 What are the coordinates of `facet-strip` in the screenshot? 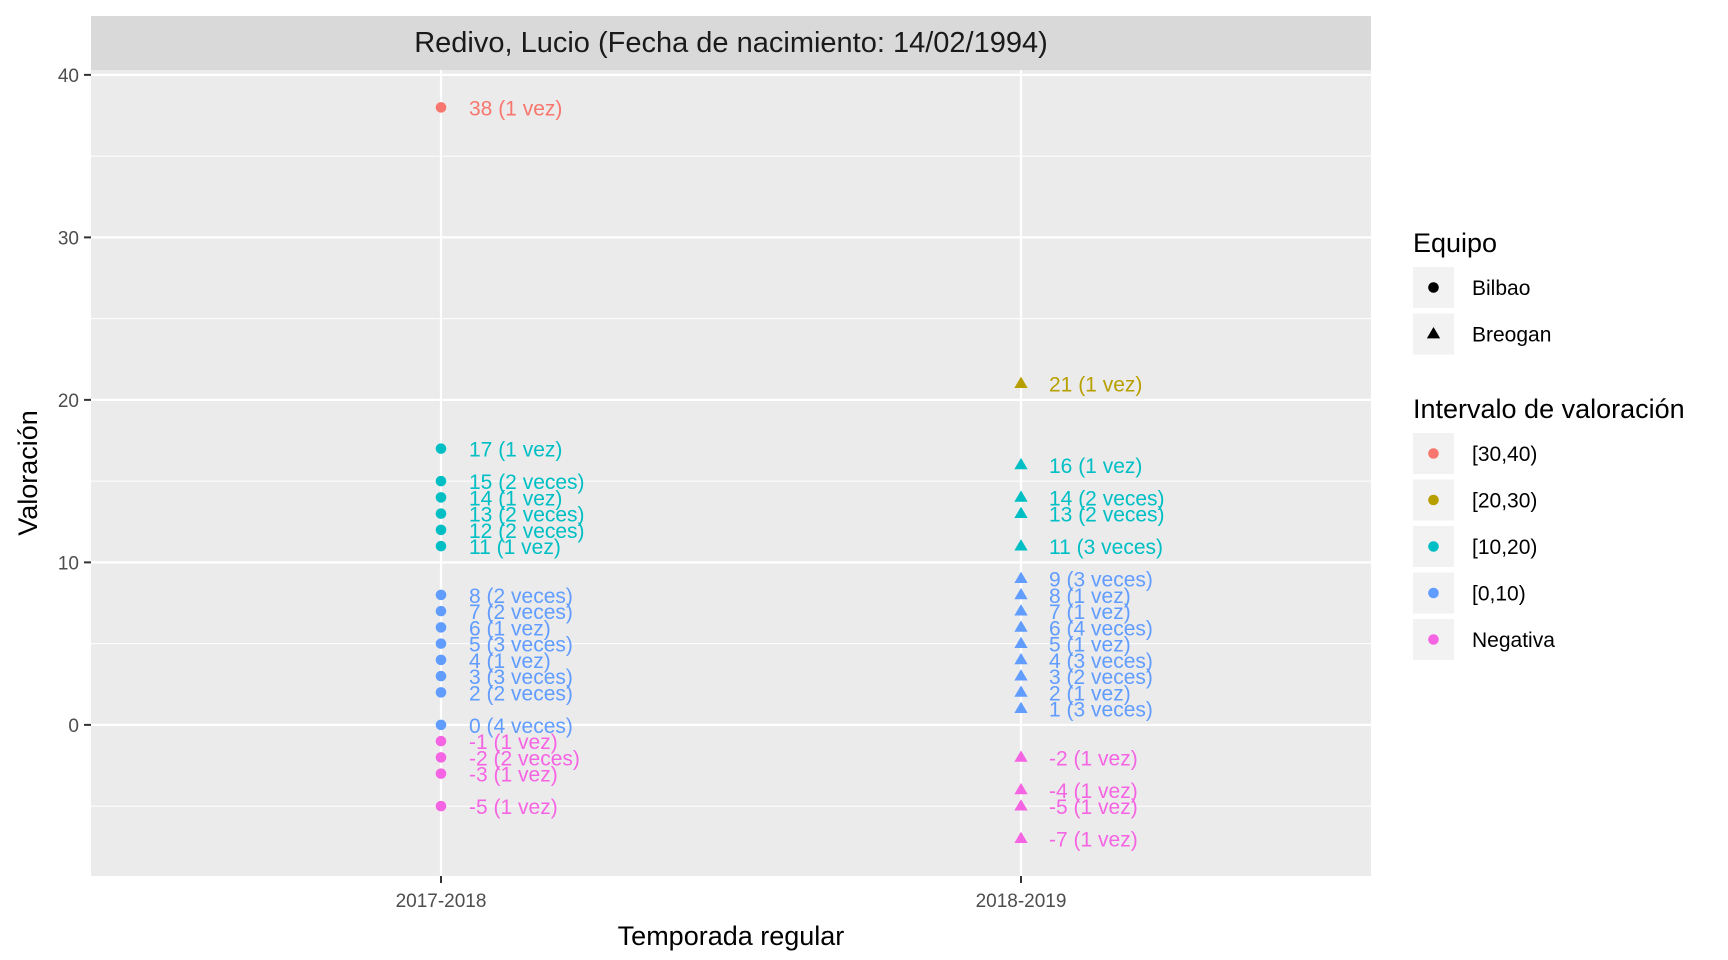 It's located at (731, 43).